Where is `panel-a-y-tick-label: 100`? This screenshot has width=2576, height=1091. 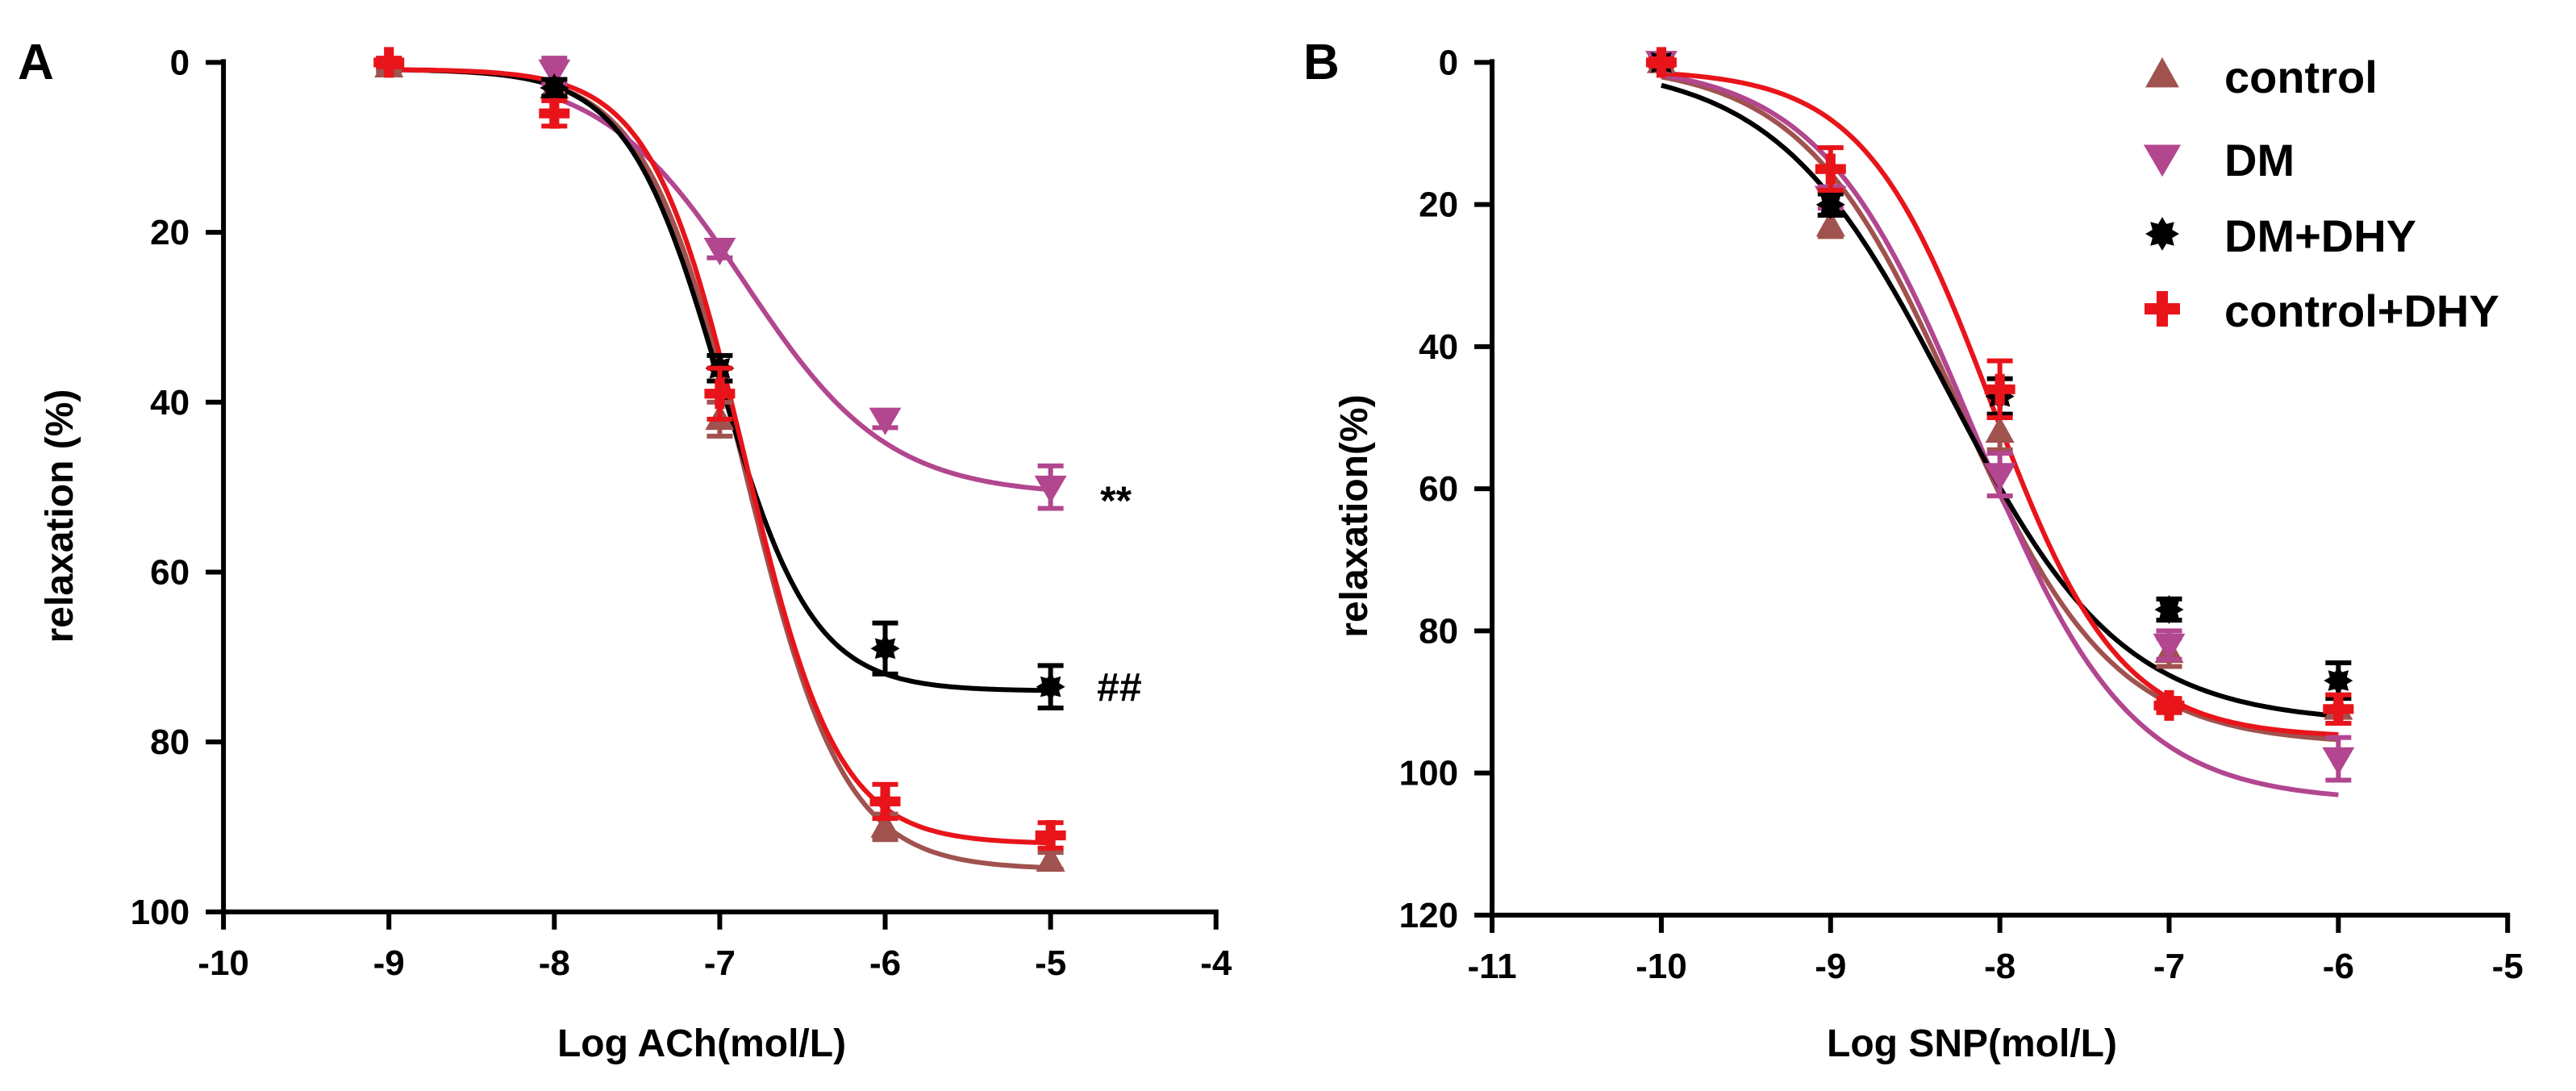
panel-a-y-tick-label: 100 is located at coordinates (160, 913).